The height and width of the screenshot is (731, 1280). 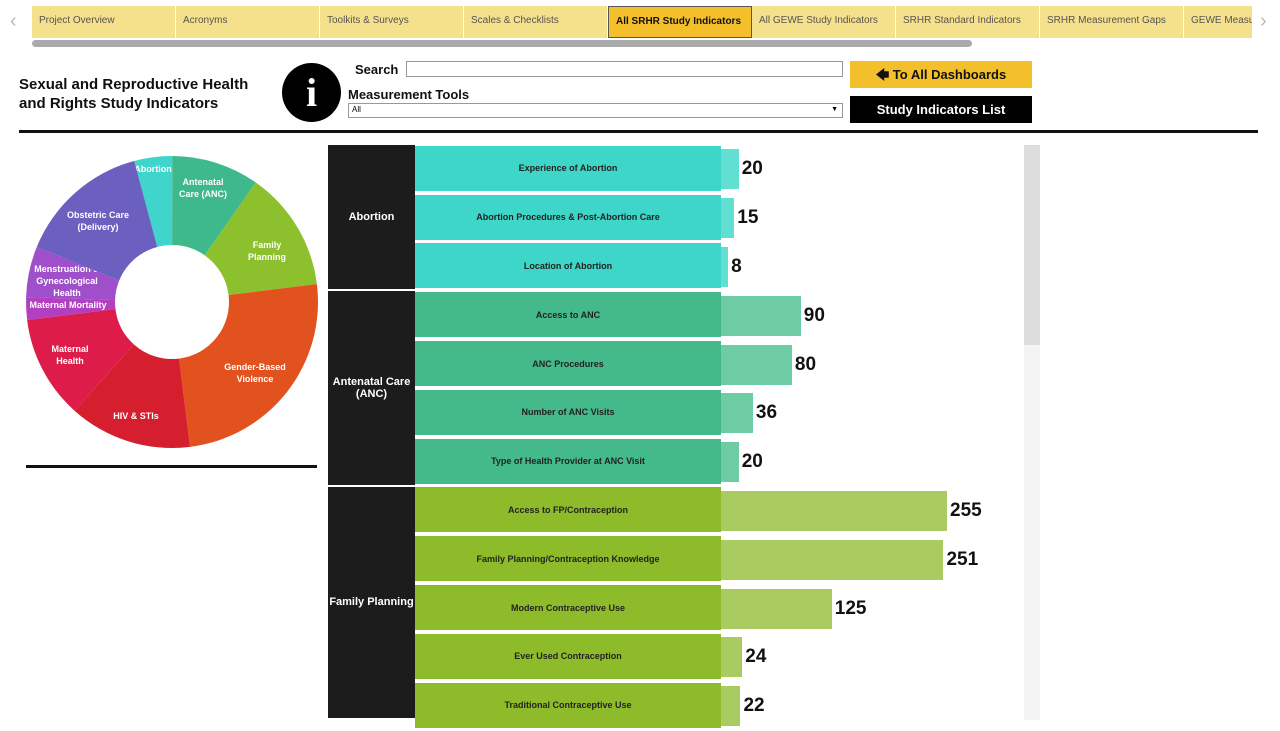 What do you see at coordinates (371, 218) in the screenshot?
I see `group-label: Abortion` at bounding box center [371, 218].